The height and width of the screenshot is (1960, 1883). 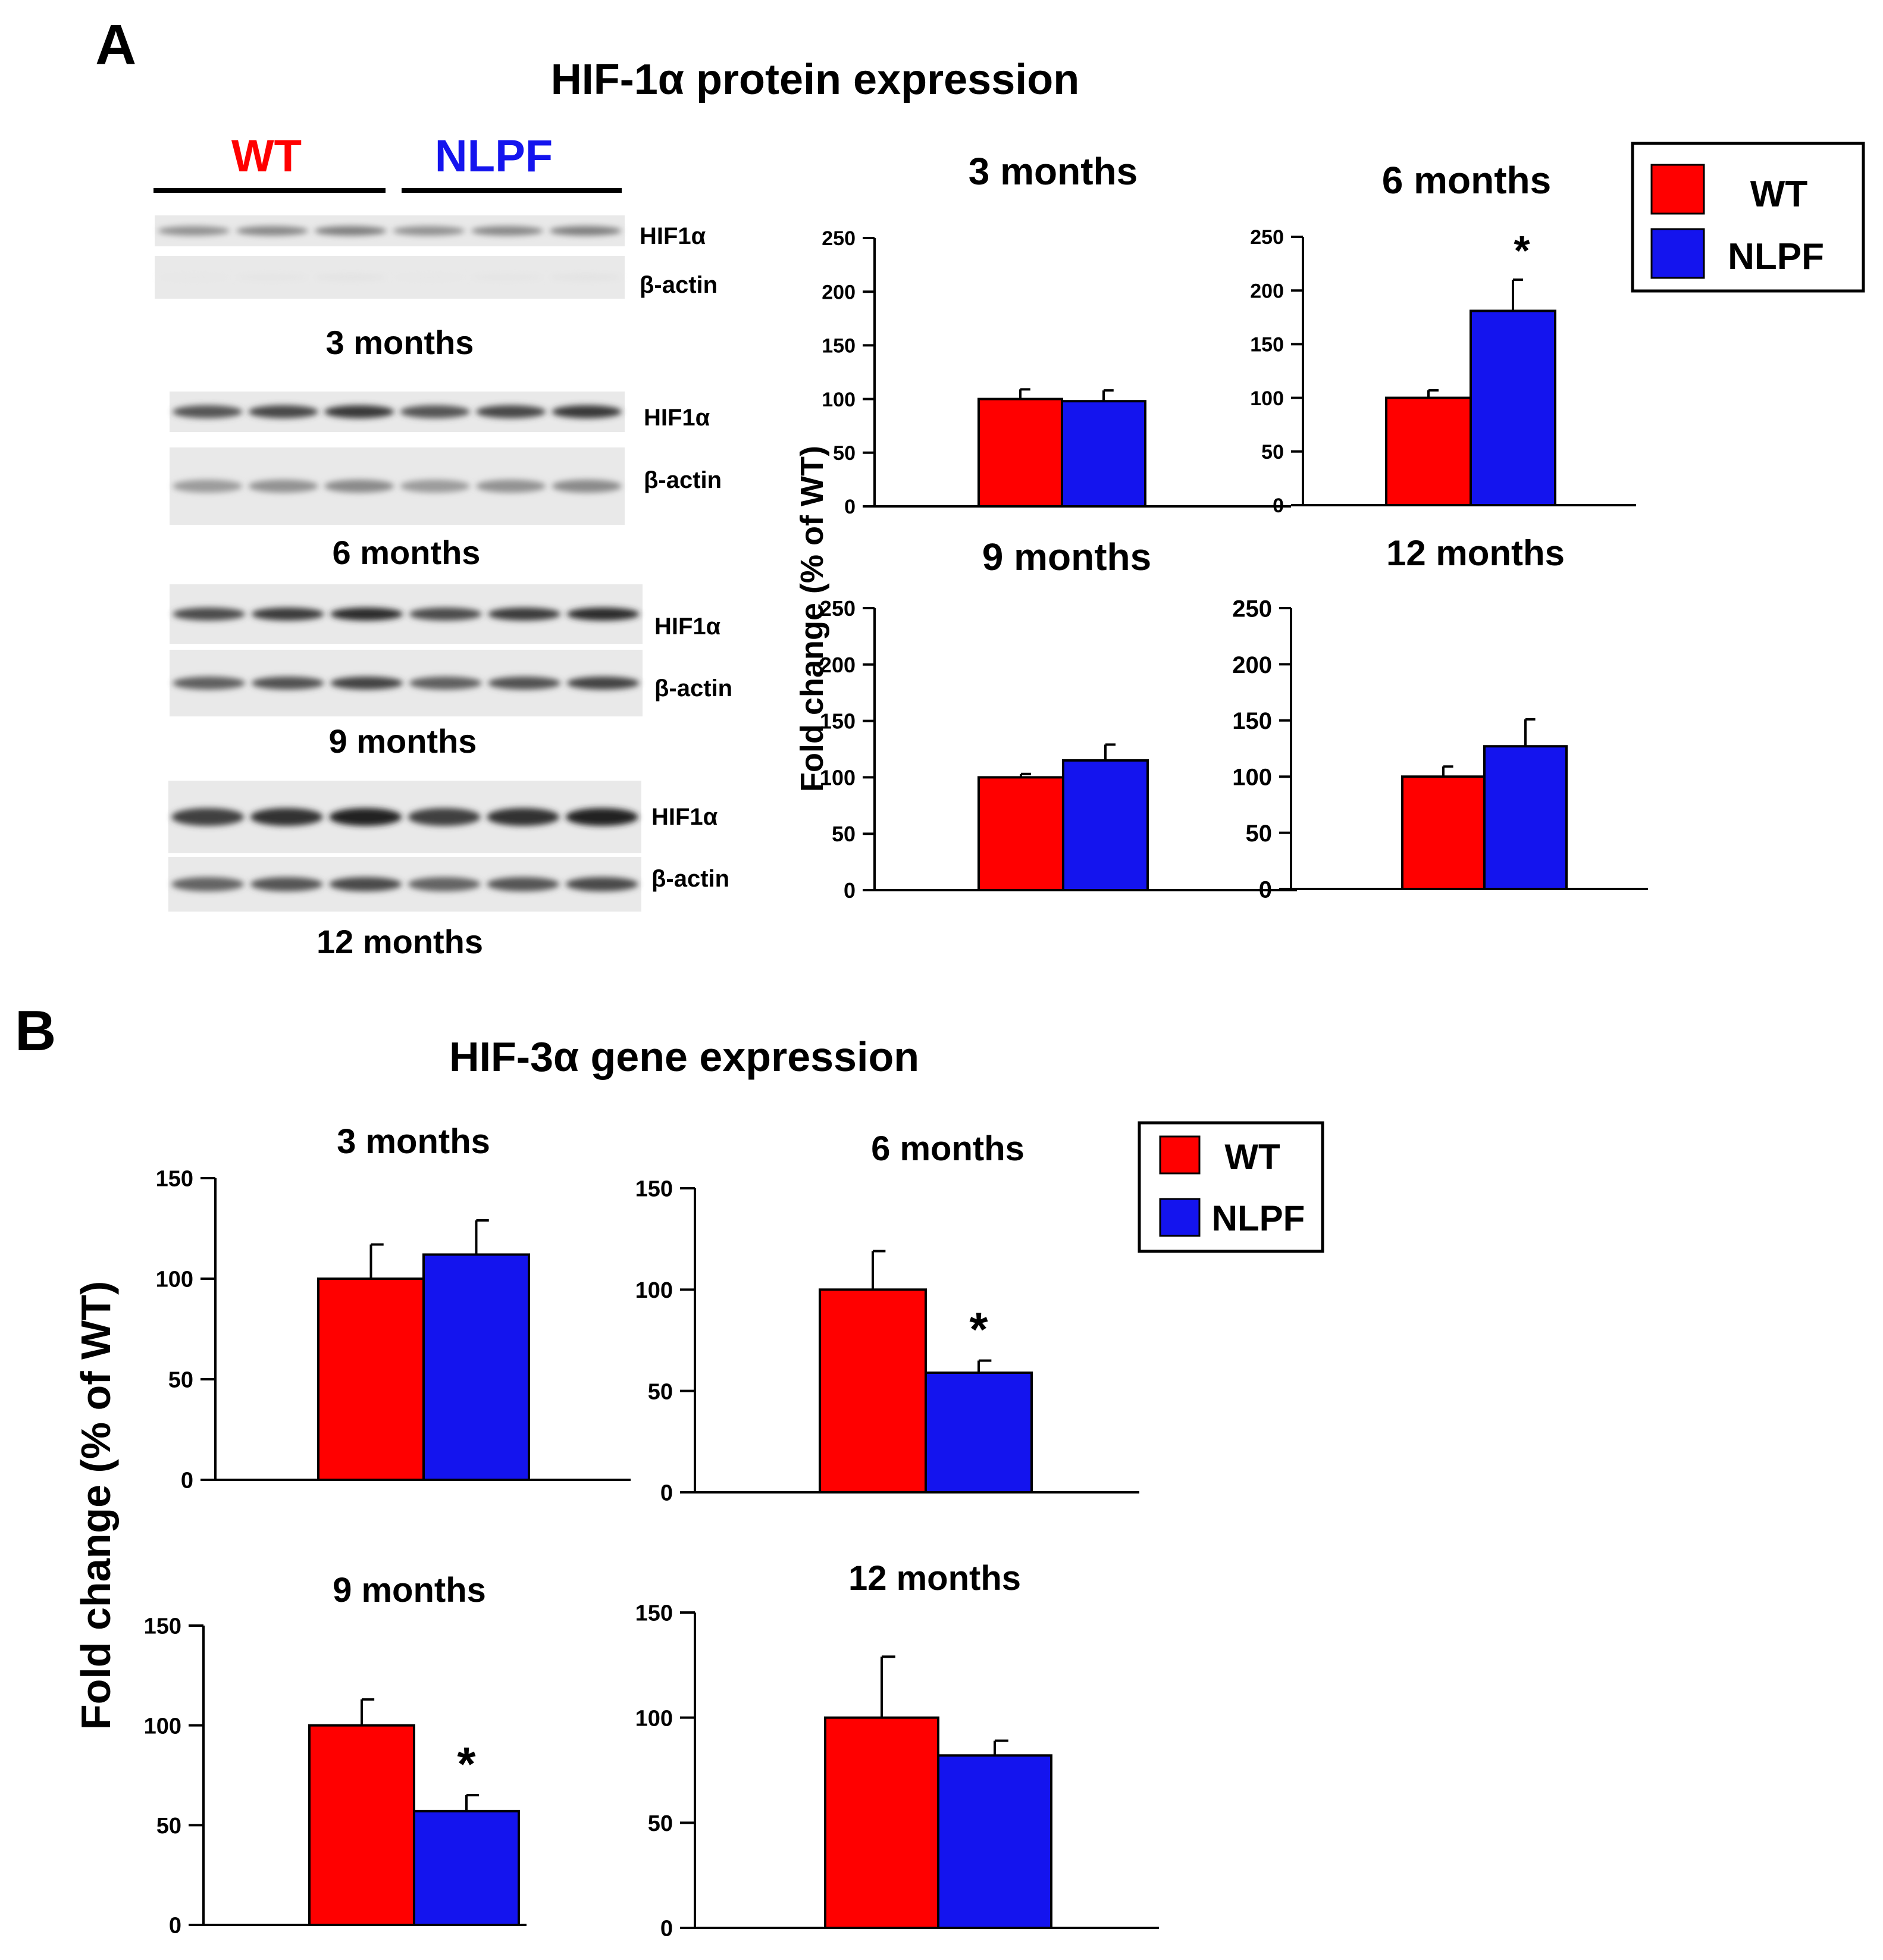 I want to click on panel-a-letter: A, so click(x=115, y=45).